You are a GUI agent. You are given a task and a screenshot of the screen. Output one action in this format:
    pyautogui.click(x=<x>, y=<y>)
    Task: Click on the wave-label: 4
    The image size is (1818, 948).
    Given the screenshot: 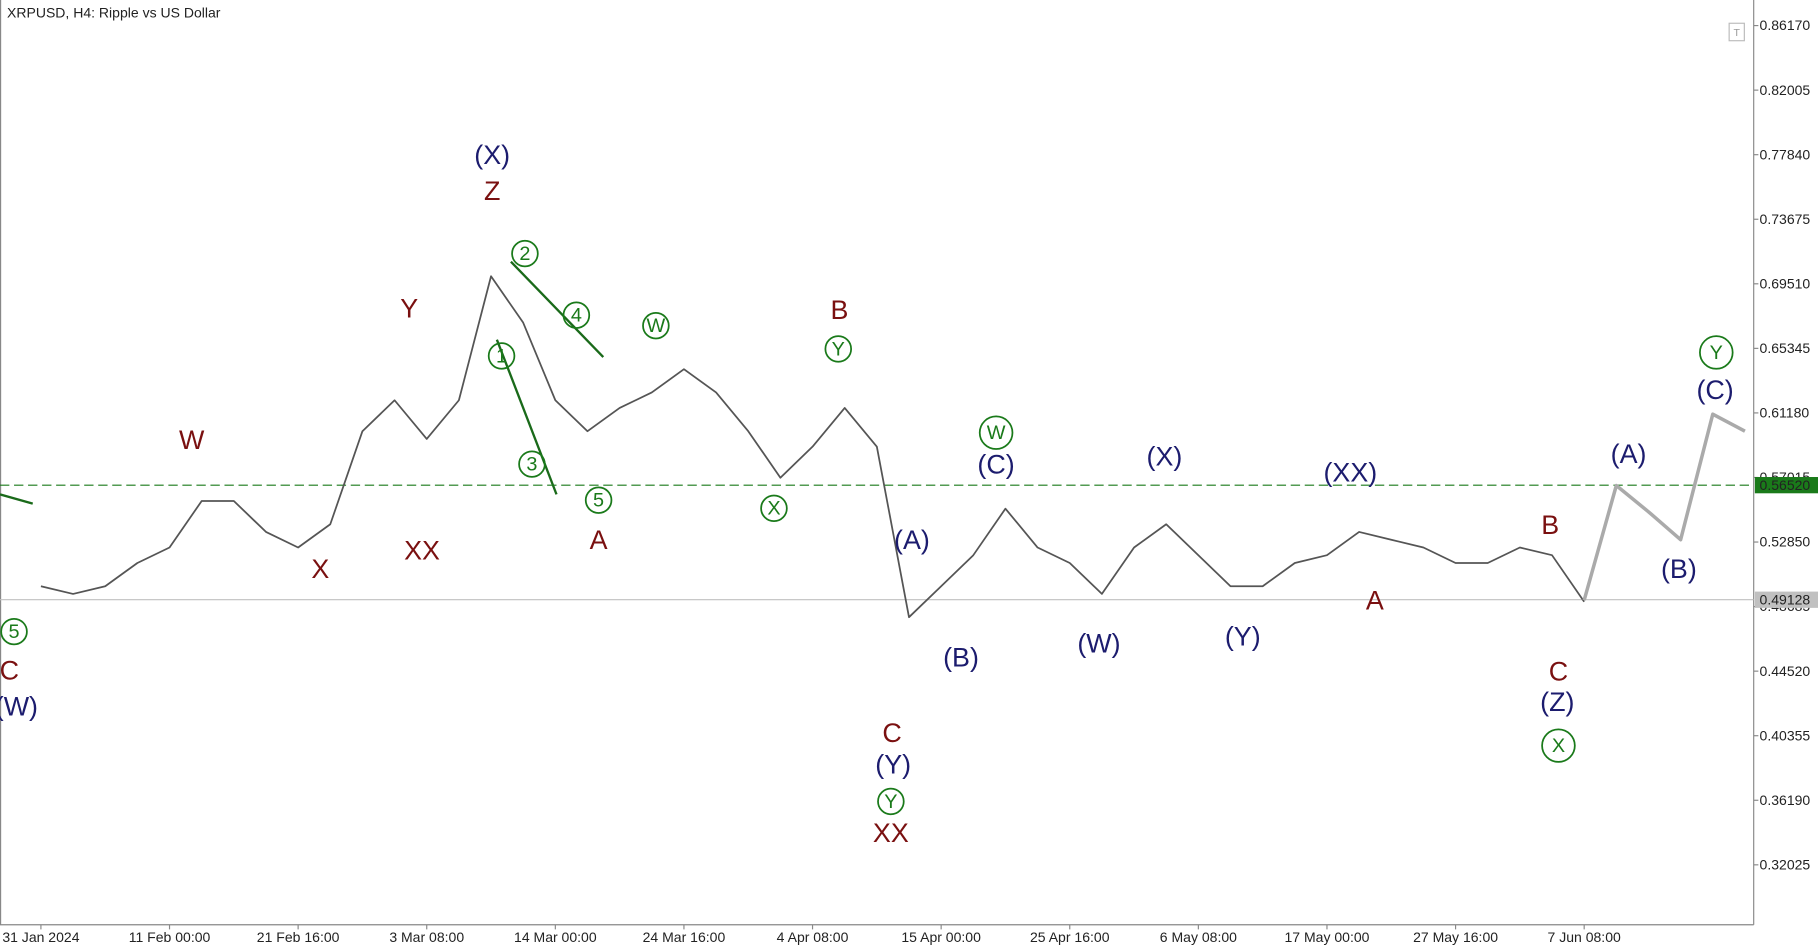 What is the action you would take?
    pyautogui.click(x=576, y=316)
    